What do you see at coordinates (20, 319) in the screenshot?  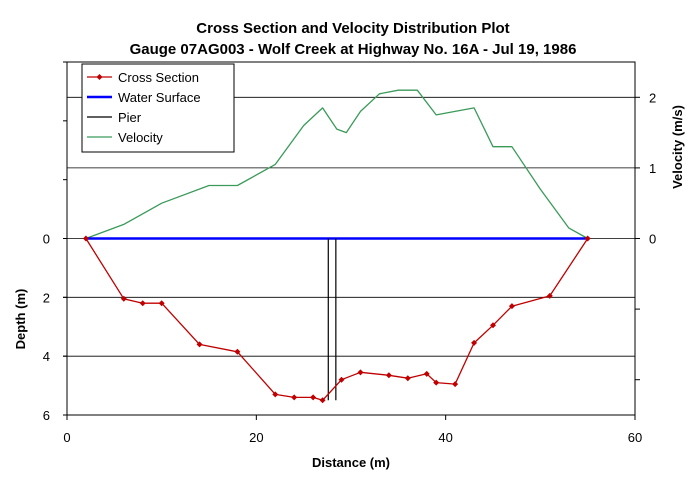 I see `y-axis-label: Depth (m)` at bounding box center [20, 319].